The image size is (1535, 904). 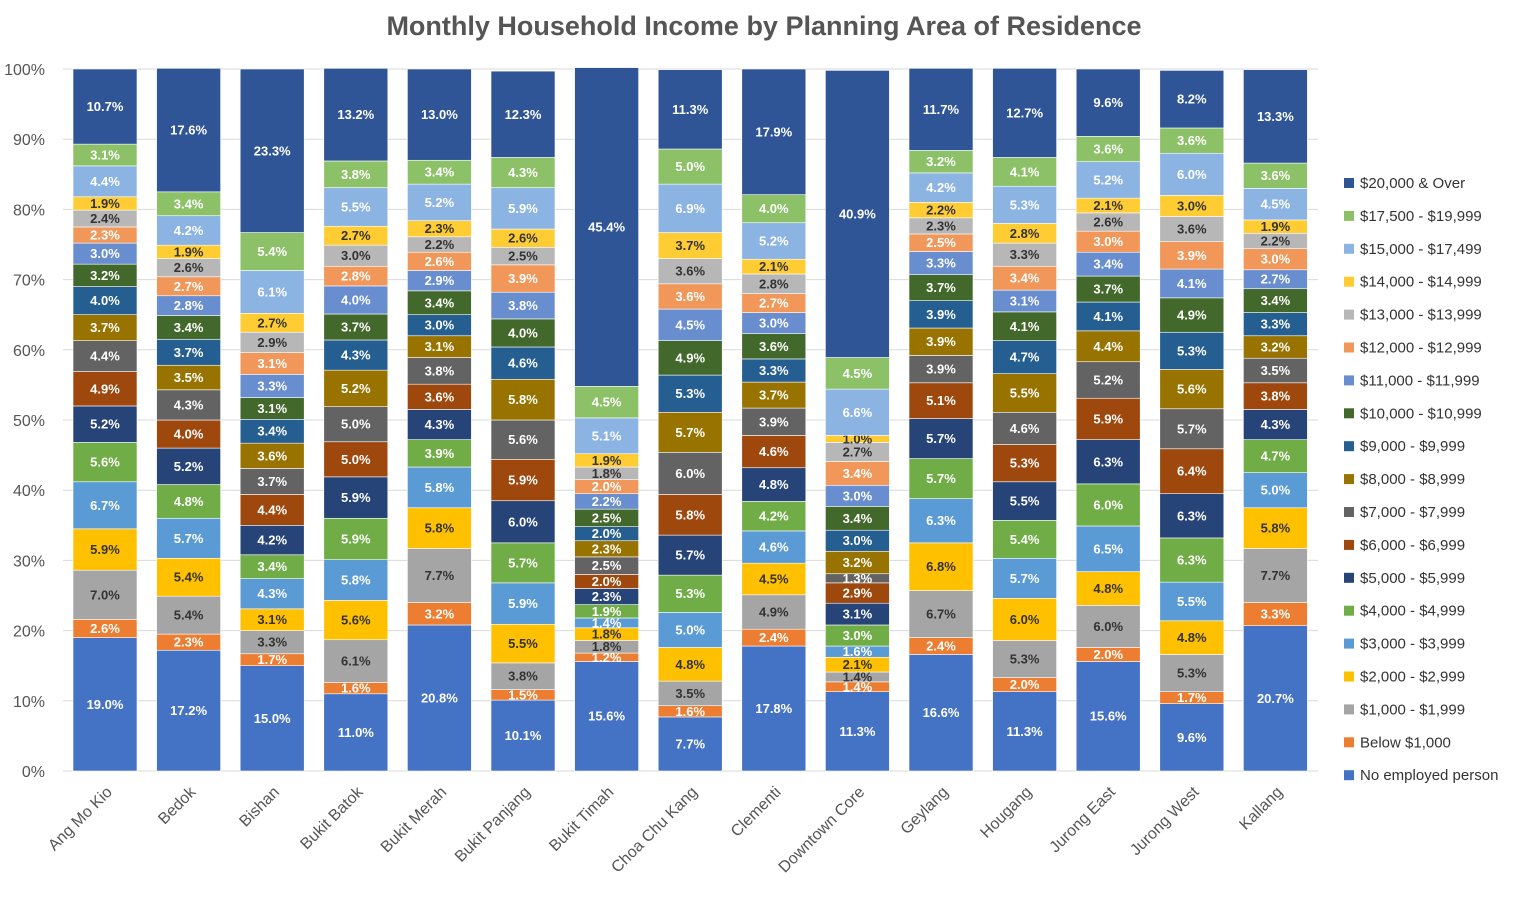 What do you see at coordinates (1025, 392) in the screenshot?
I see `data-label: 5.5%` at bounding box center [1025, 392].